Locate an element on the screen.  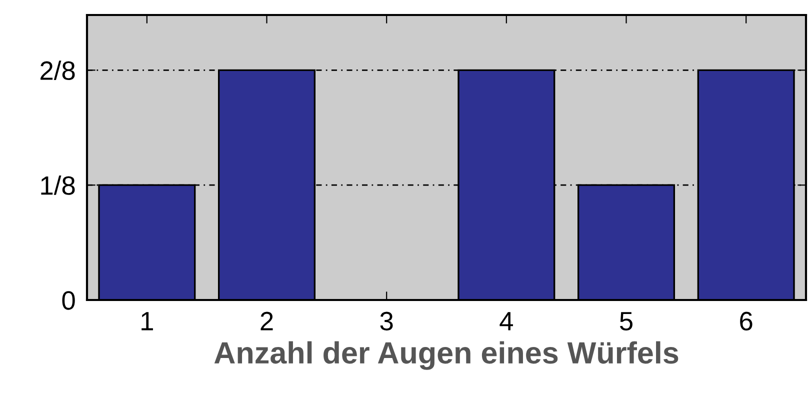
y-tick-label: 0 is located at coordinates (68, 300).